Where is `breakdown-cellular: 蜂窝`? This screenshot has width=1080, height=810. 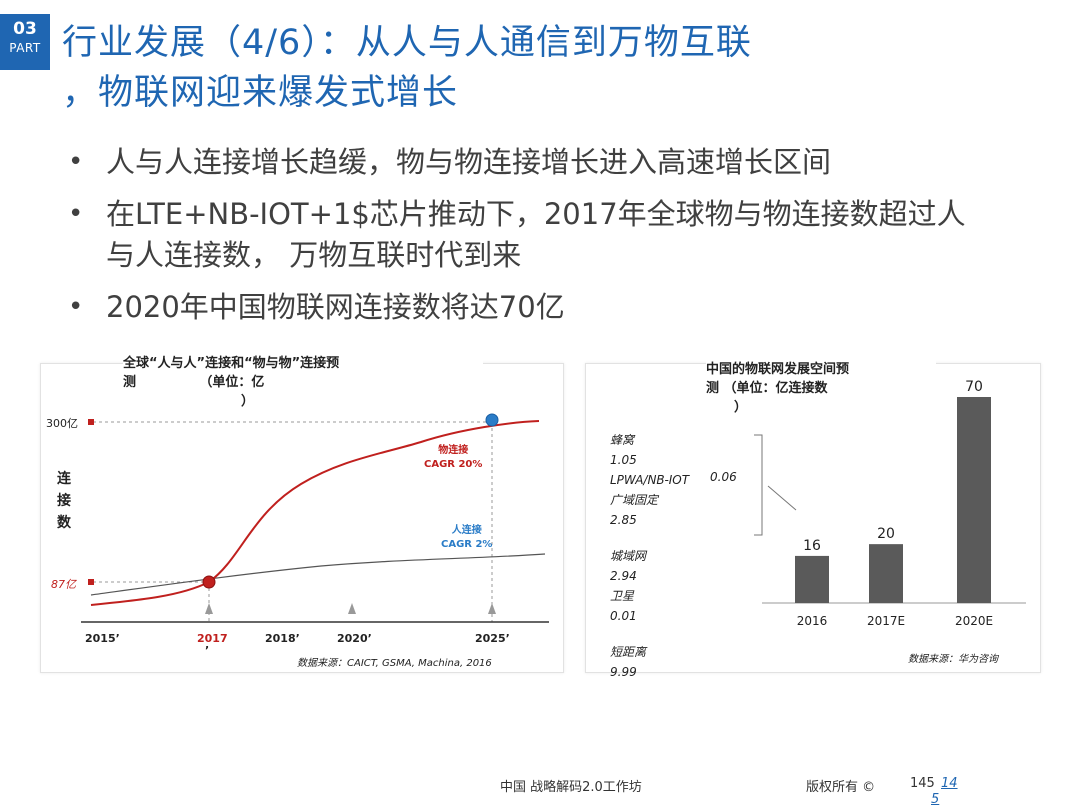 breakdown-cellular: 蜂窝 is located at coordinates (622, 440).